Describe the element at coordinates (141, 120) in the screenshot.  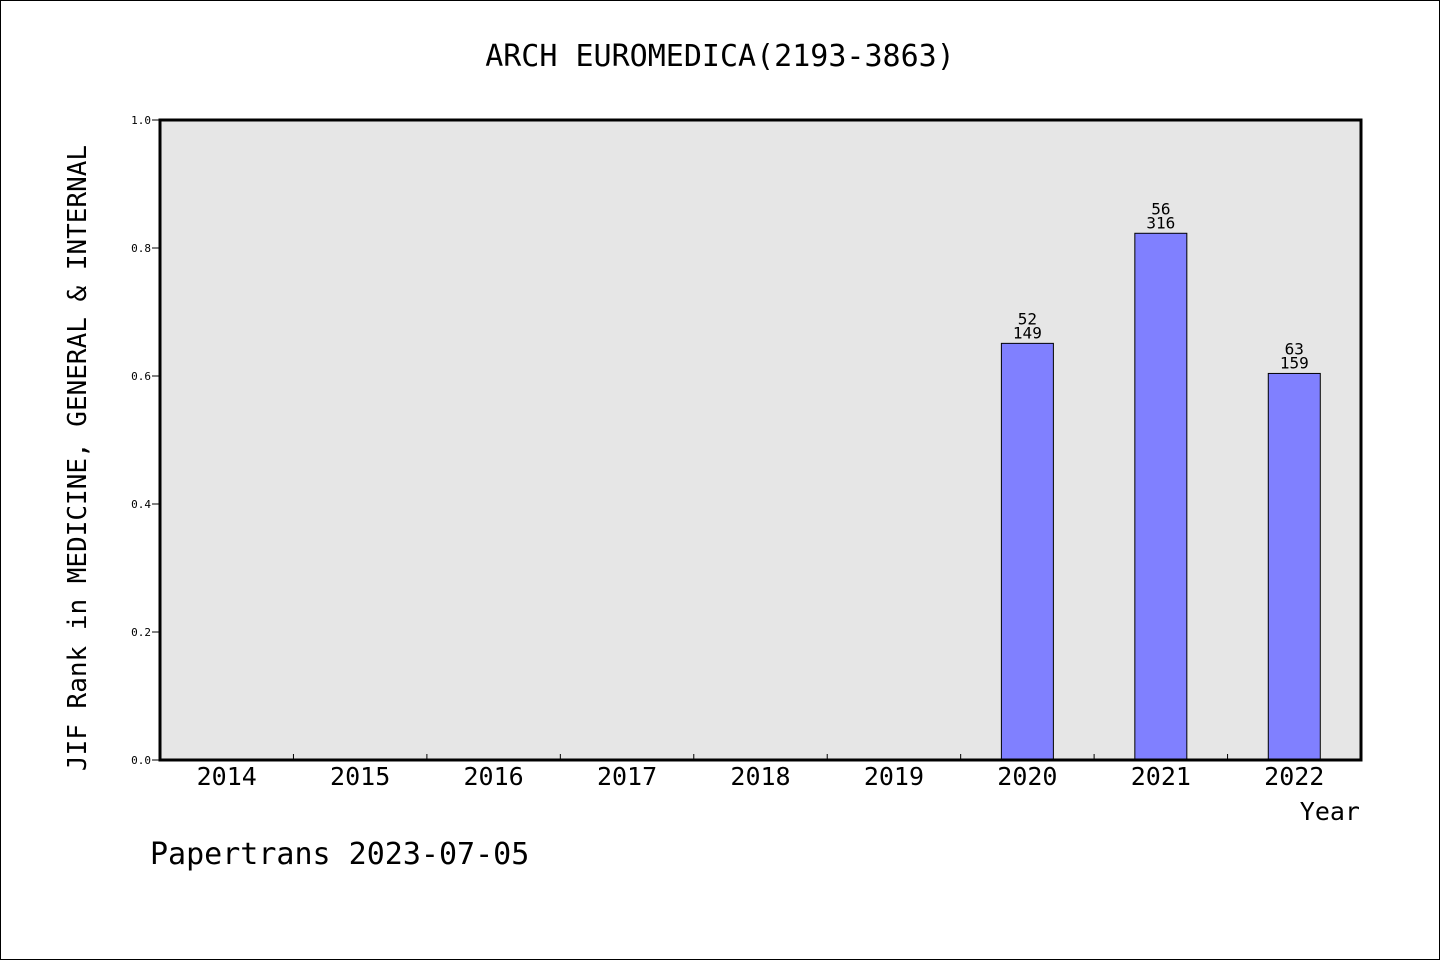
I see `y-tick-label: 1.0` at that location.